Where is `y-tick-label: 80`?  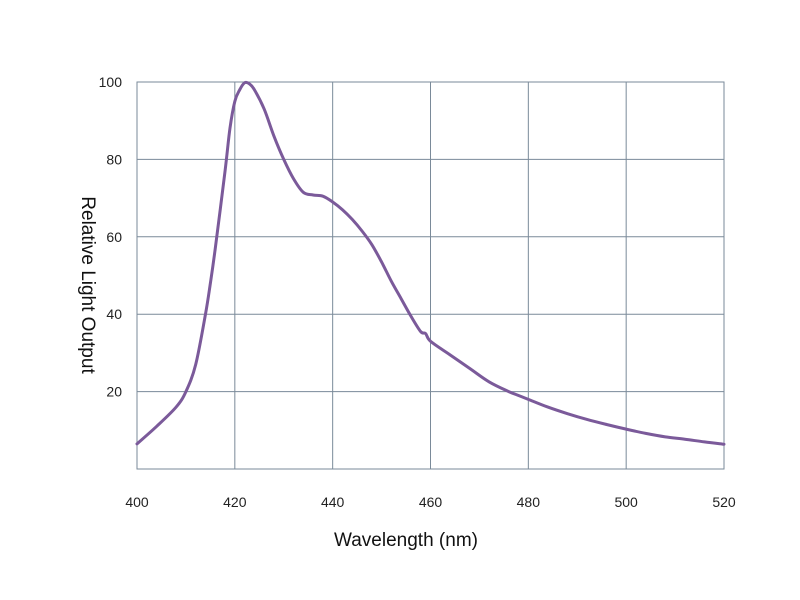 y-tick-label: 80 is located at coordinates (114, 159).